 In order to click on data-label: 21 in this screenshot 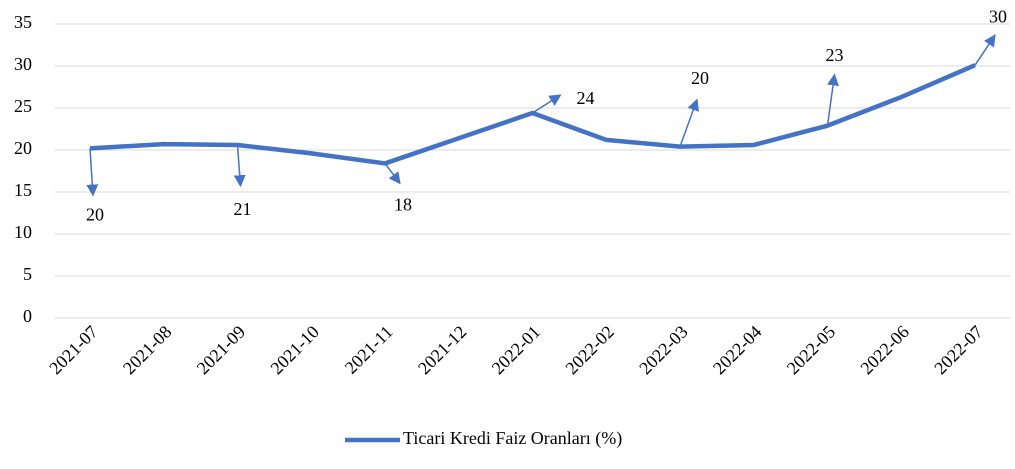, I will do `click(243, 209)`.